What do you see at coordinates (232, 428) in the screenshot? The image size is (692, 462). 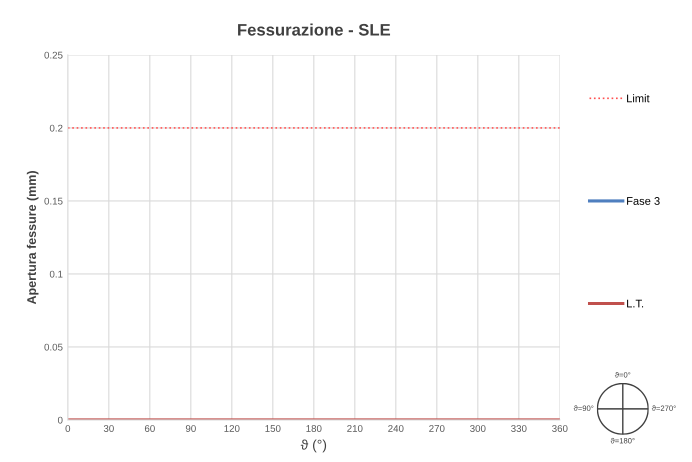 I see `x-tick-label: 120` at bounding box center [232, 428].